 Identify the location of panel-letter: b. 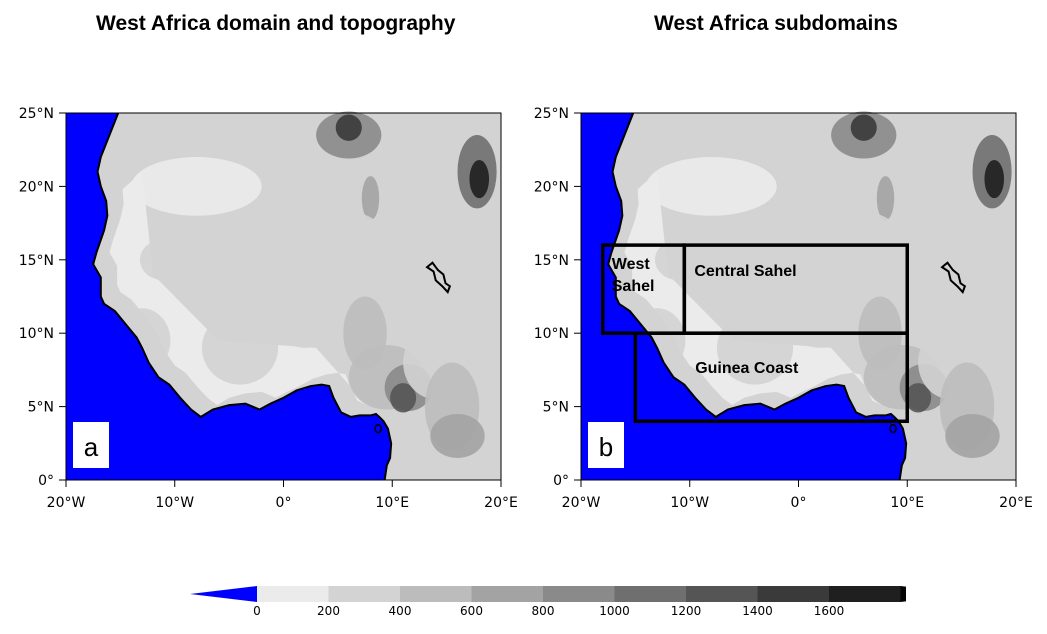
(606, 447).